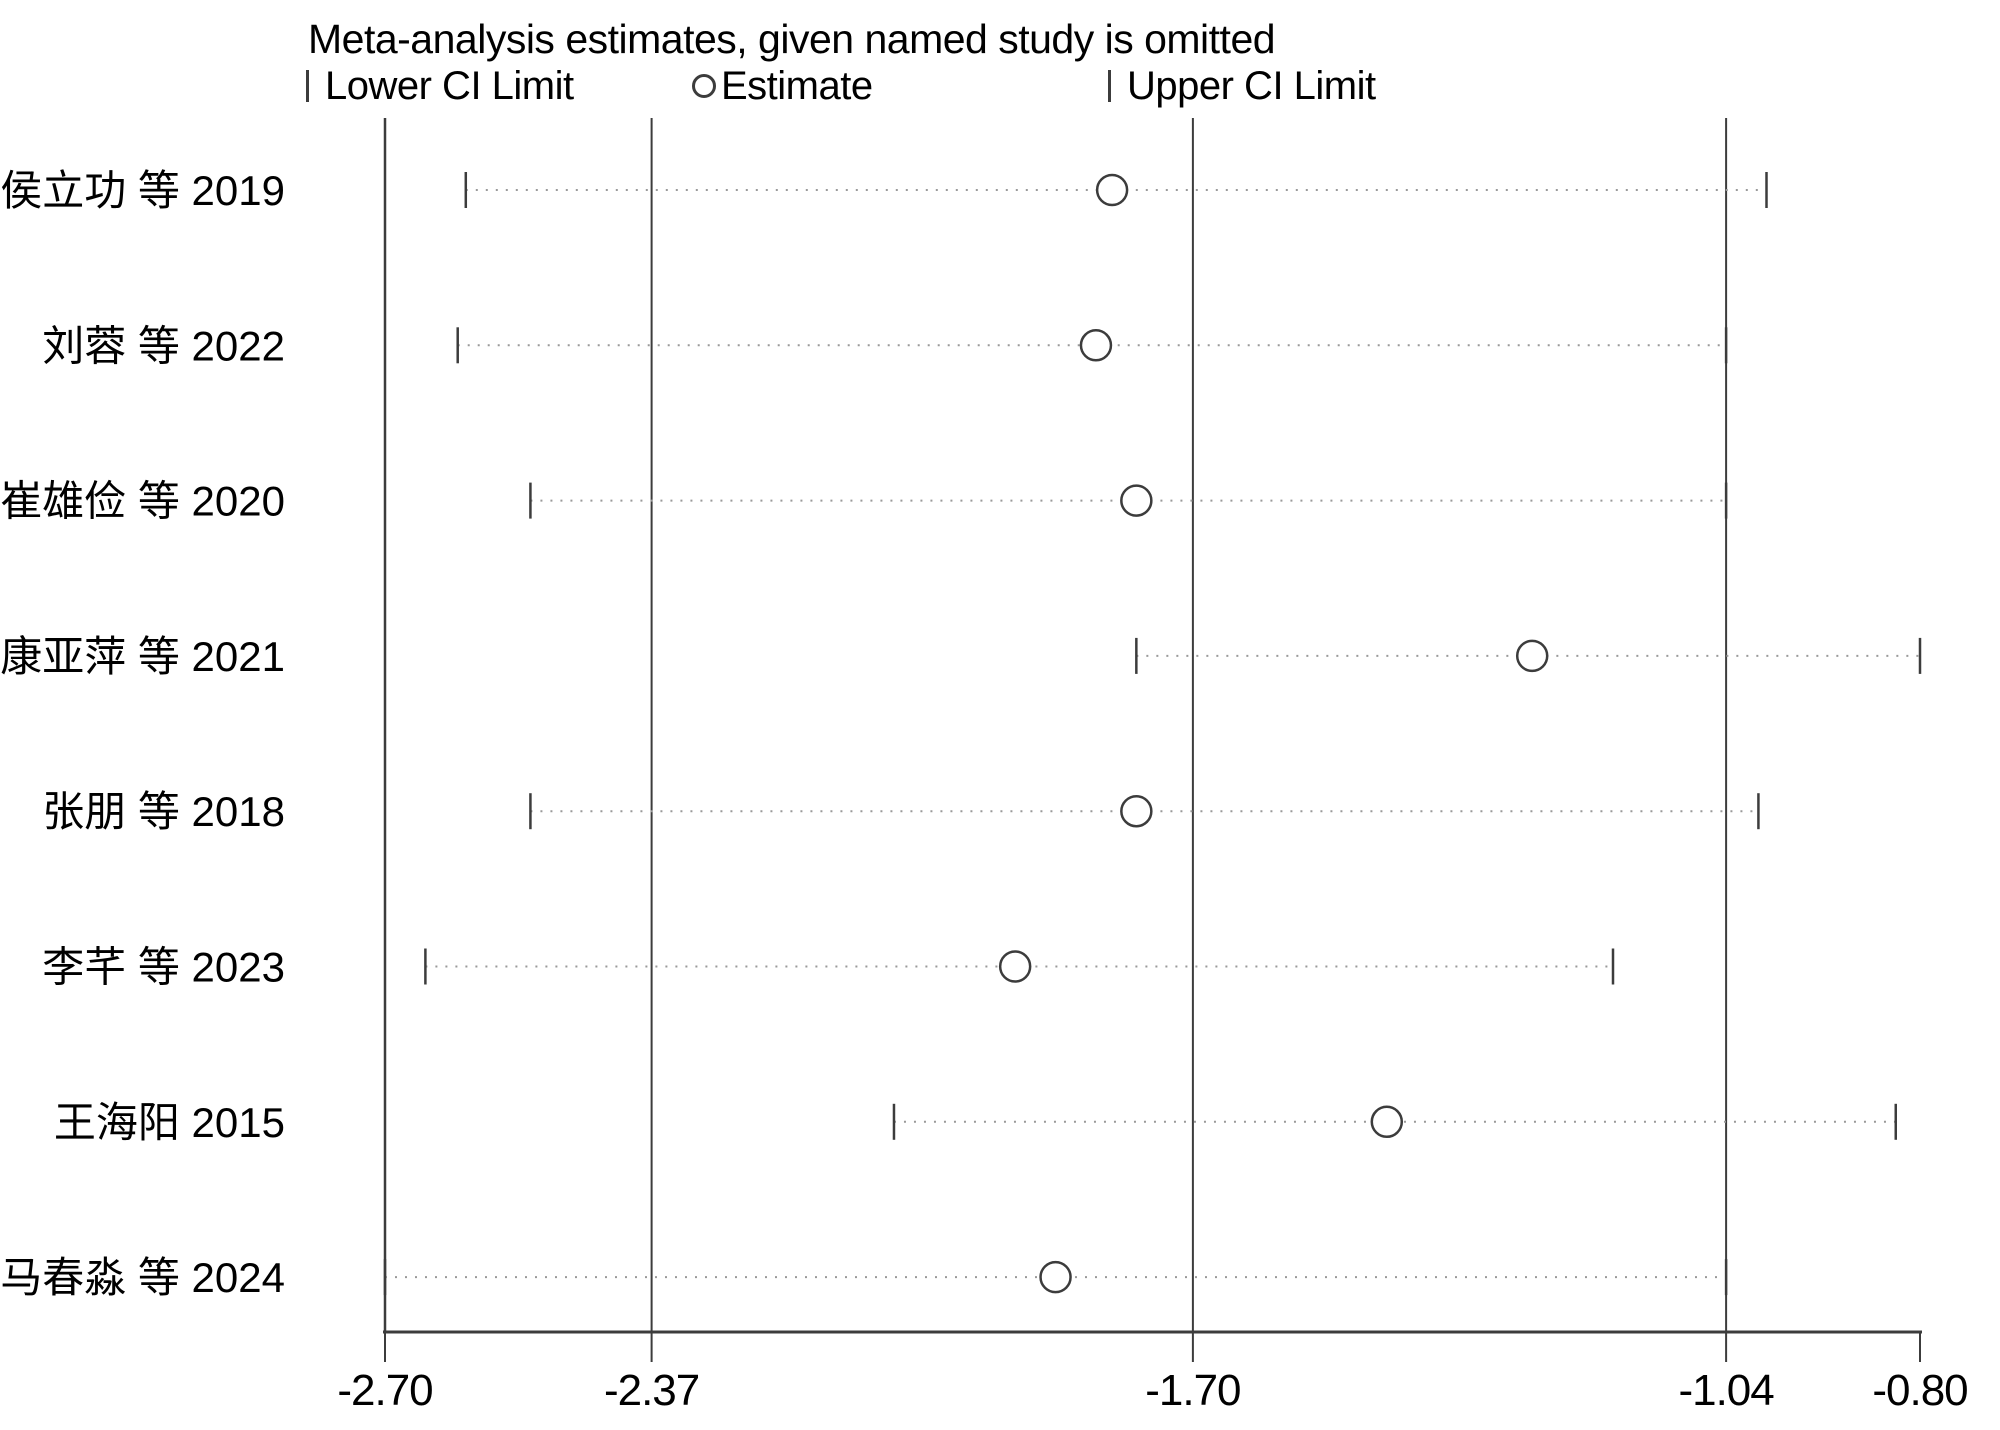  What do you see at coordinates (1192, 1390) in the screenshot?
I see `x-tick-label: -1.70` at bounding box center [1192, 1390].